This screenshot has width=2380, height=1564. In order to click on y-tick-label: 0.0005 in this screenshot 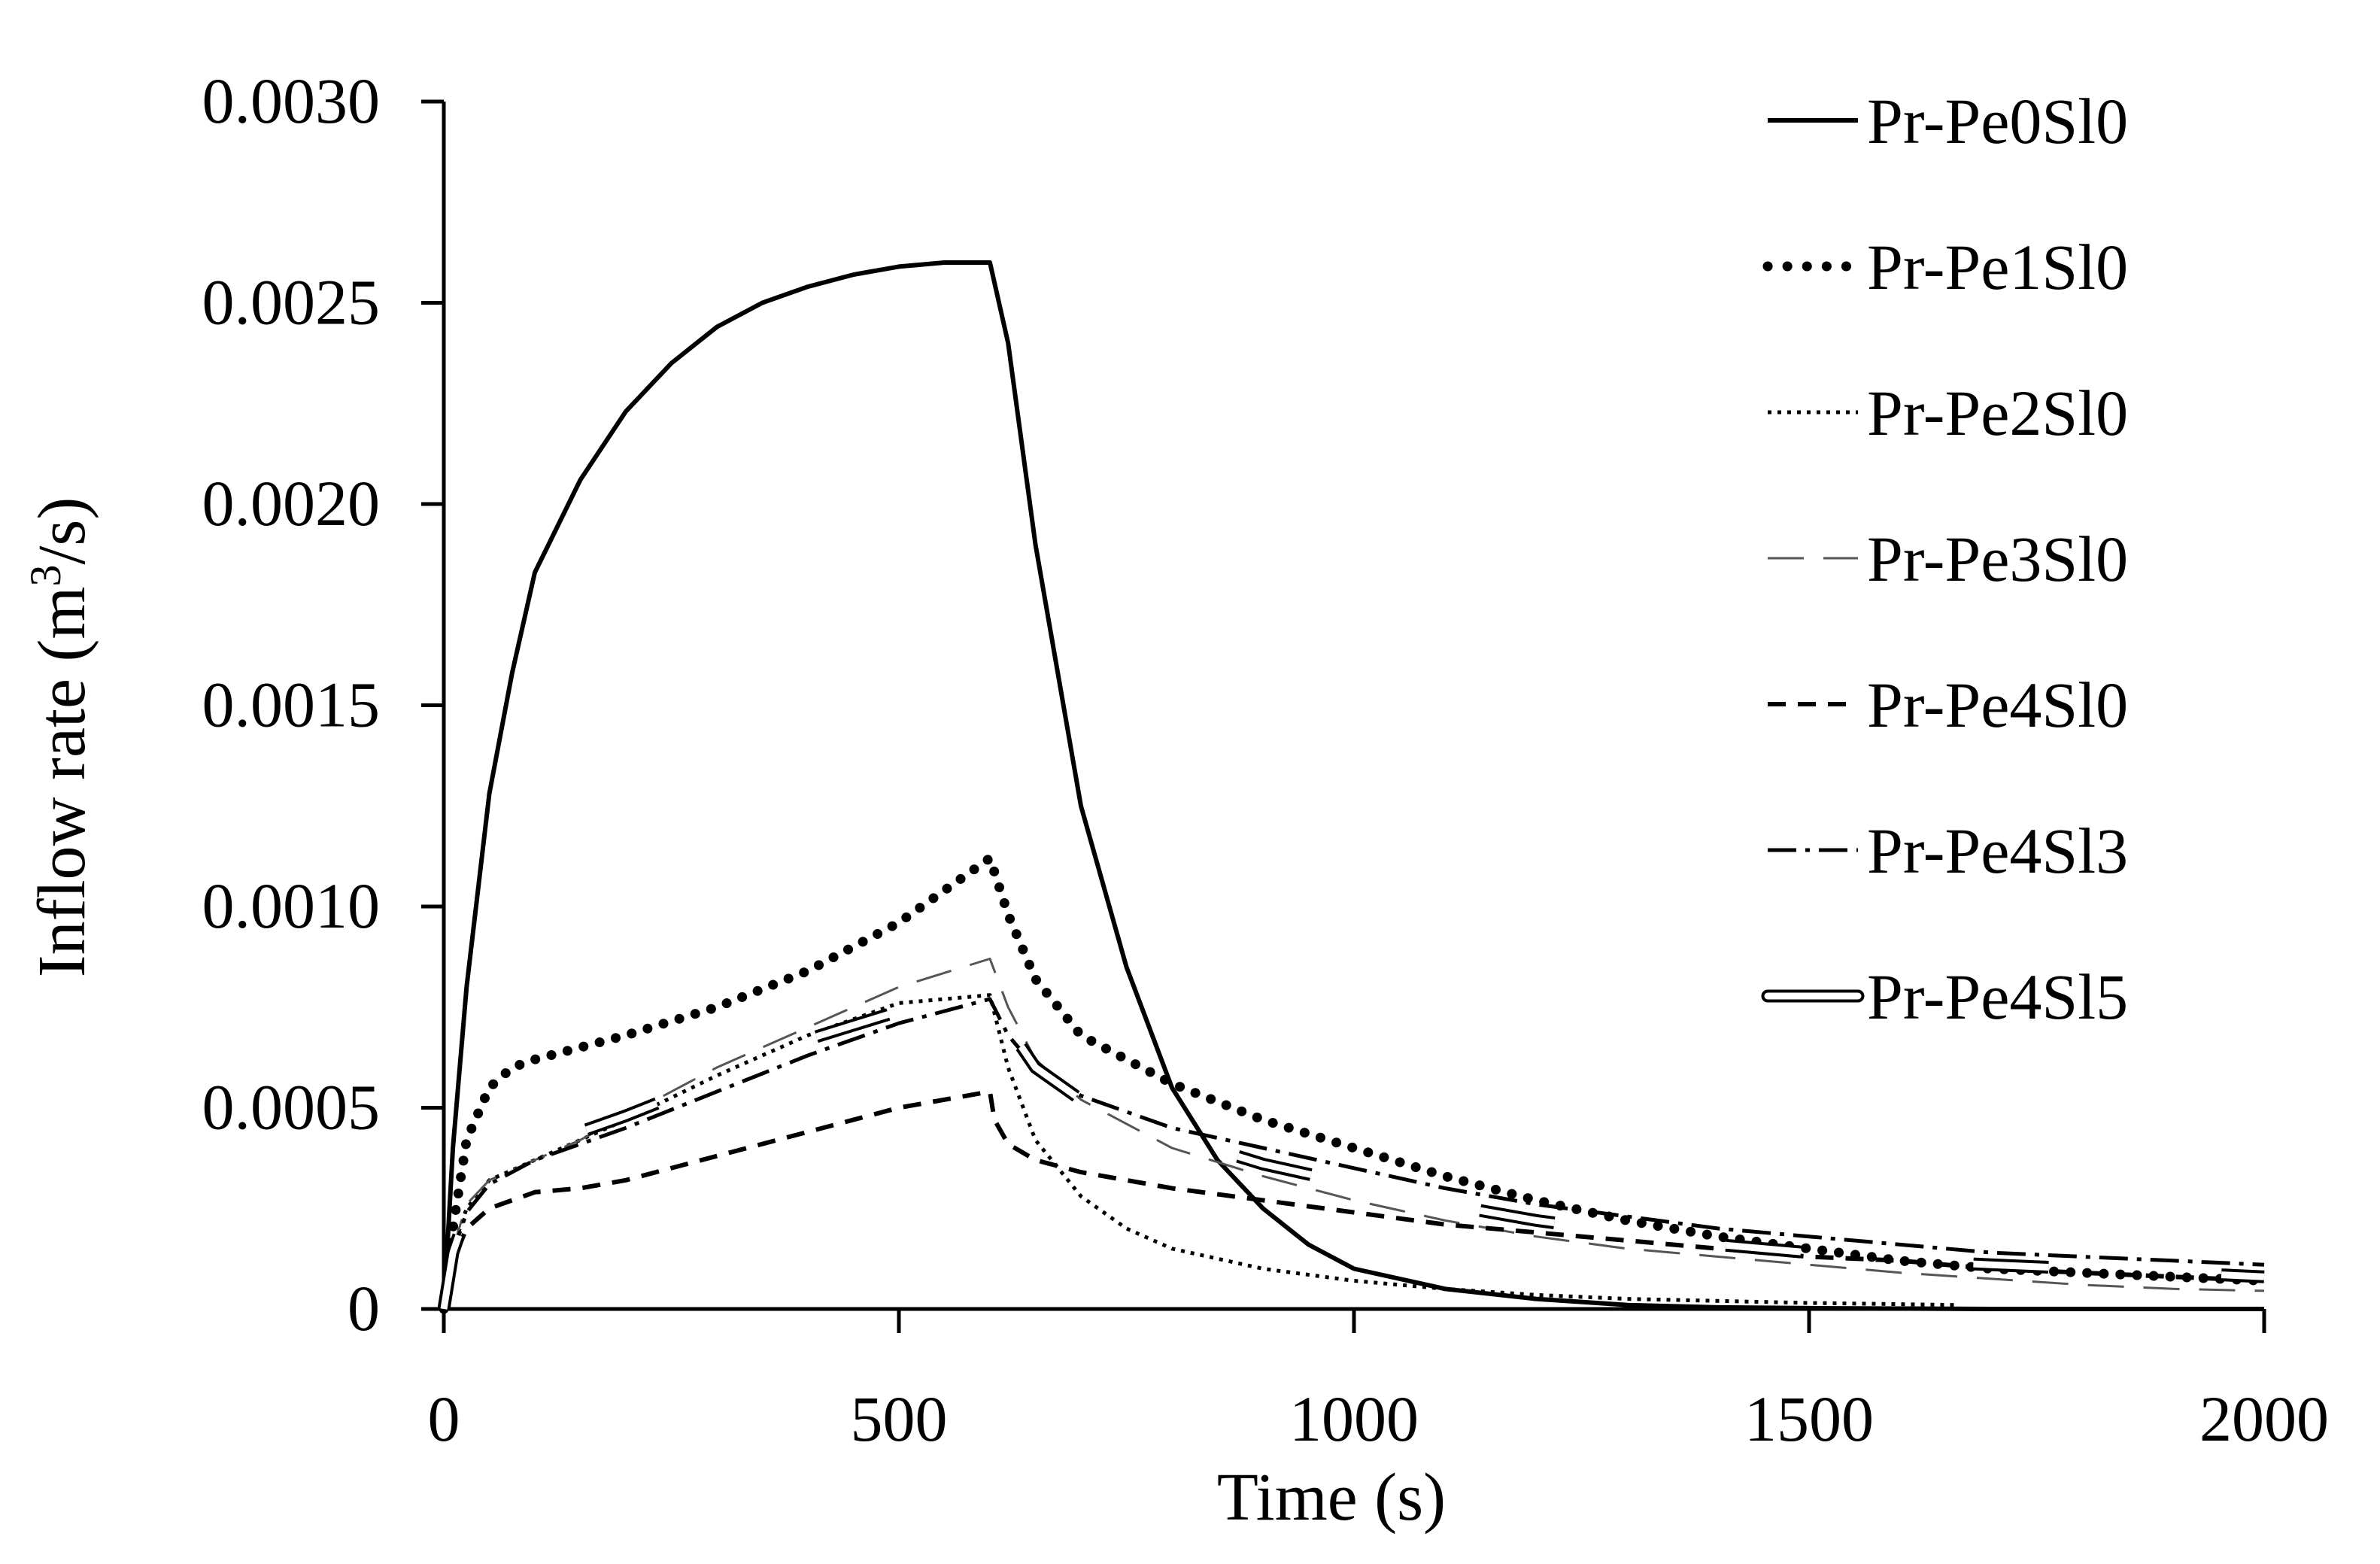, I will do `click(291, 1107)`.